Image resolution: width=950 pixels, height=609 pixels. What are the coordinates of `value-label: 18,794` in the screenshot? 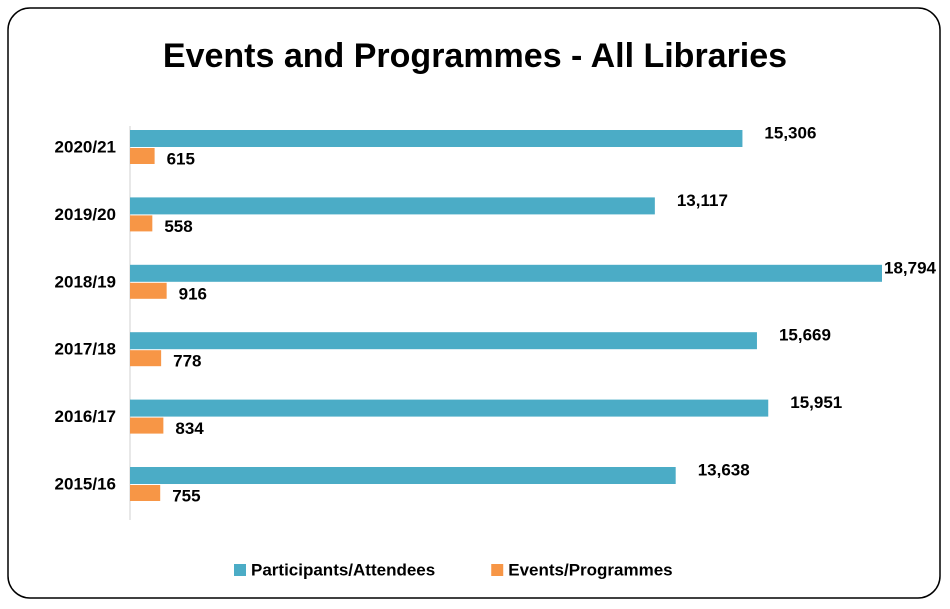 It's located at (910, 267).